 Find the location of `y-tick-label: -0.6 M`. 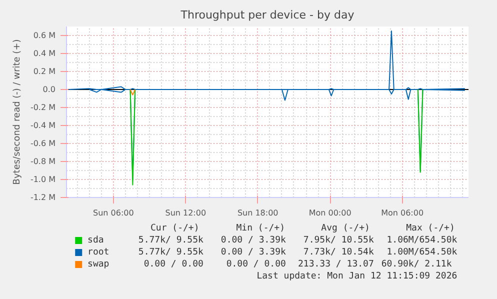

y-tick-label: -0.6 M is located at coordinates (43, 143).